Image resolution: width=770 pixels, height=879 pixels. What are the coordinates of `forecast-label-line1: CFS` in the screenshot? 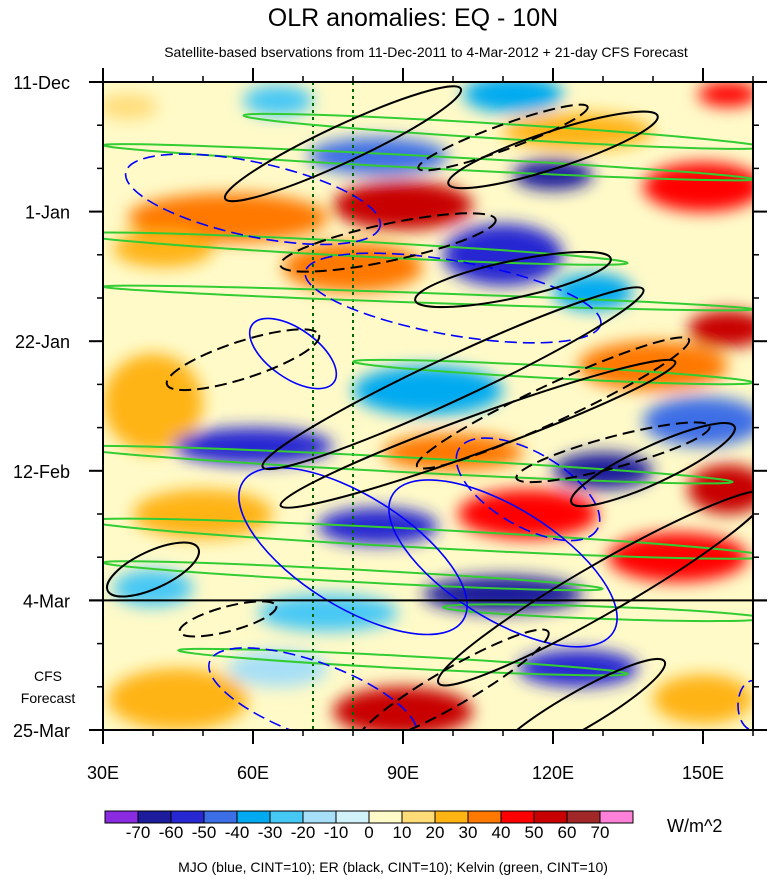 It's located at (48, 676).